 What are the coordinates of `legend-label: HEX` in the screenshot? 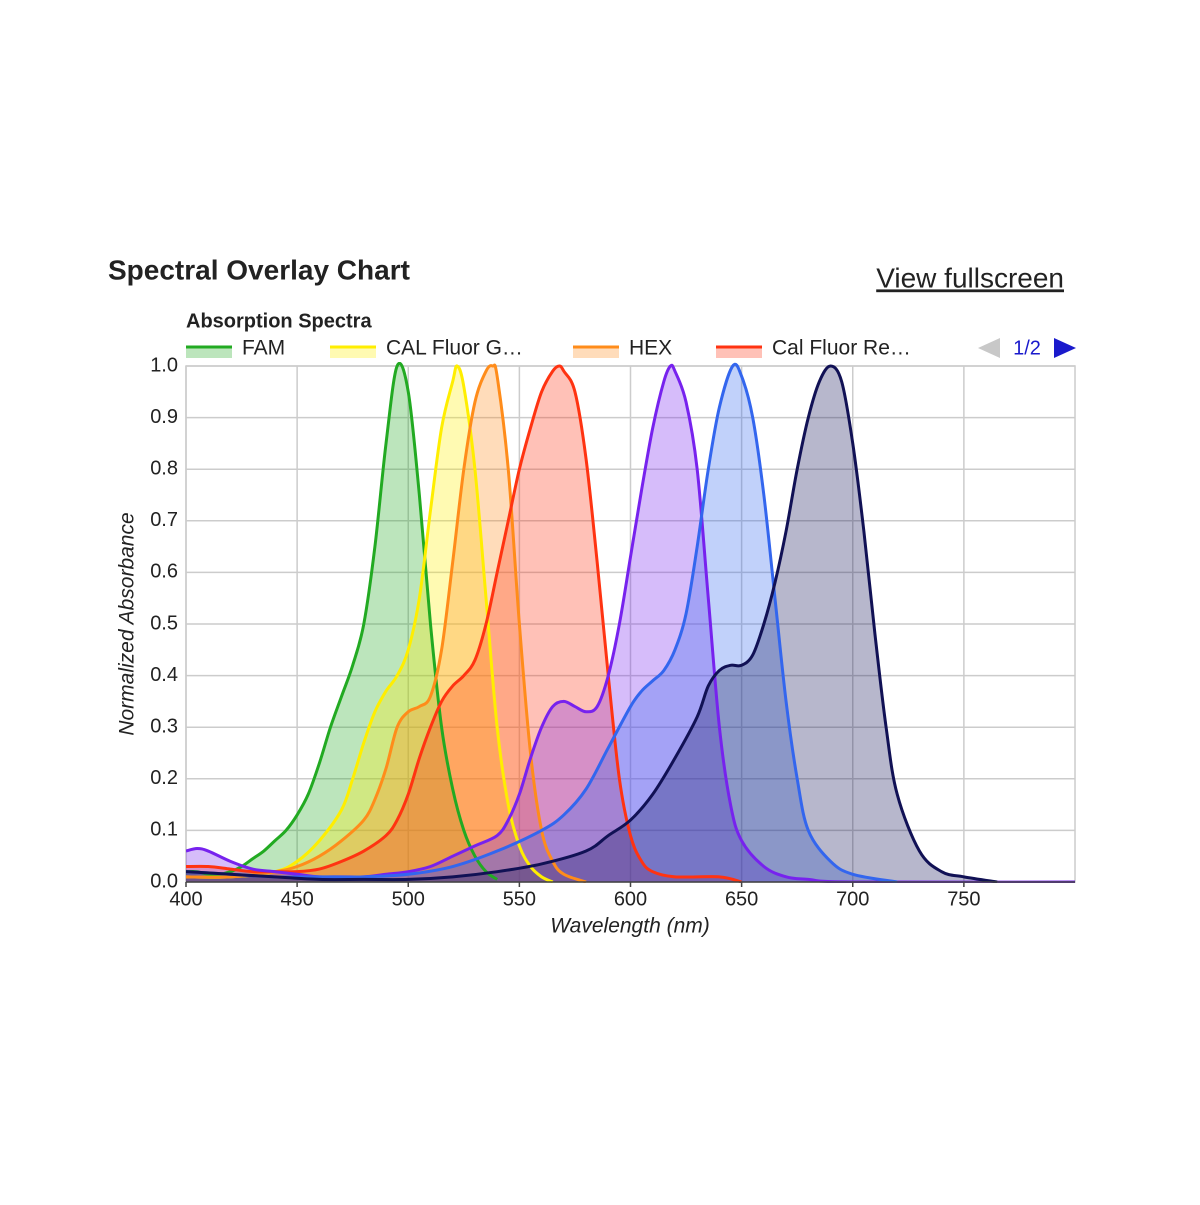 It's located at (650, 348).